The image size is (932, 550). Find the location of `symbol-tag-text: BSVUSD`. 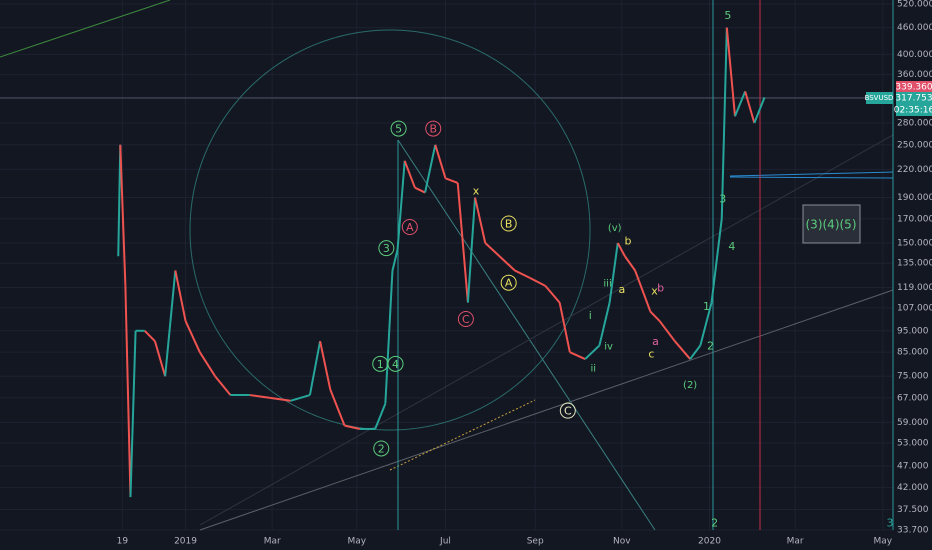

symbol-tag-text: BSVUSD is located at coordinates (879, 98).